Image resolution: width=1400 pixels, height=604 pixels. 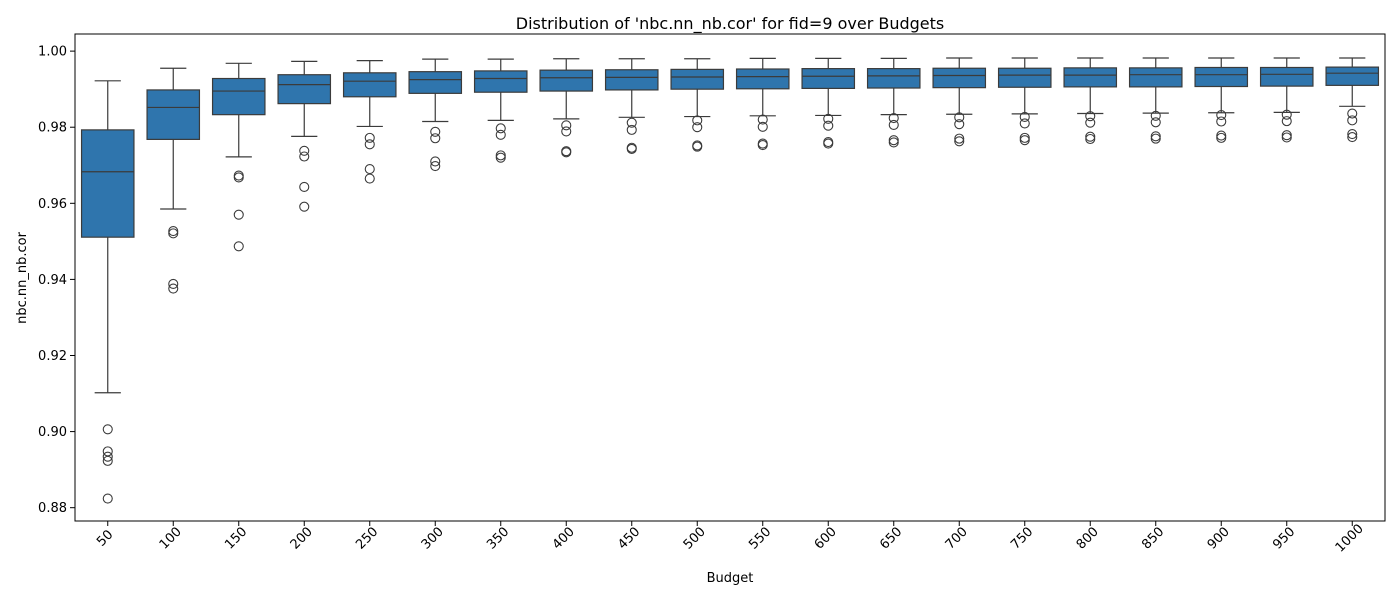 What do you see at coordinates (105, 538) in the screenshot?
I see `x-tick-label: 50` at bounding box center [105, 538].